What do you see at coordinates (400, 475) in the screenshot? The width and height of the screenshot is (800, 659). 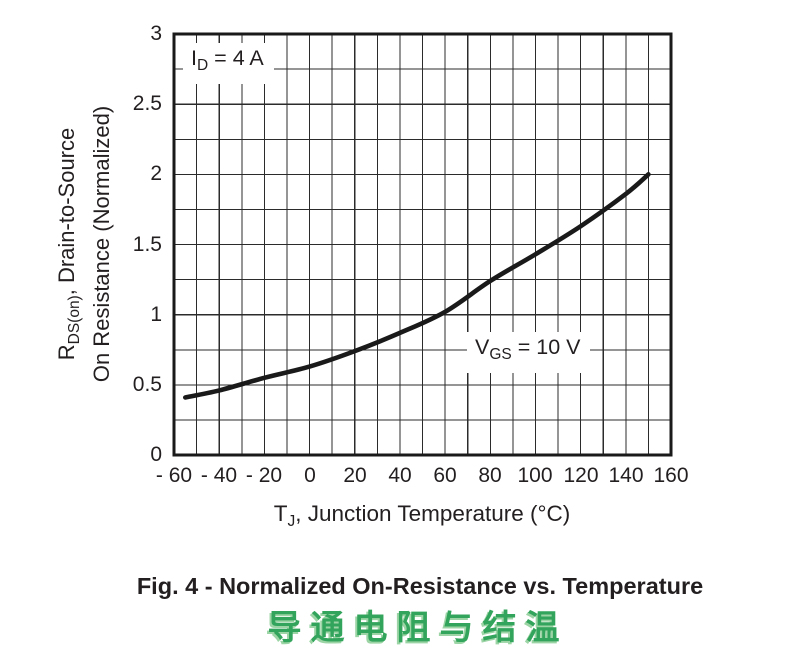 I see `x-tick-label: 40` at bounding box center [400, 475].